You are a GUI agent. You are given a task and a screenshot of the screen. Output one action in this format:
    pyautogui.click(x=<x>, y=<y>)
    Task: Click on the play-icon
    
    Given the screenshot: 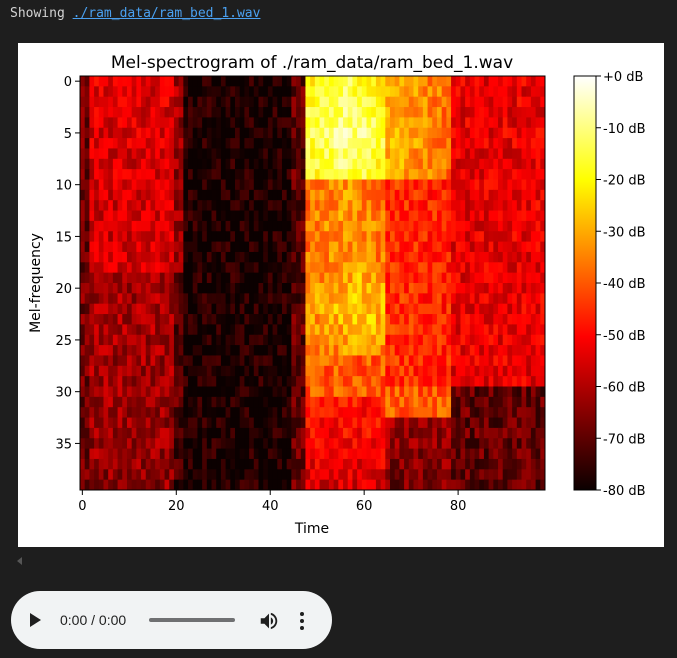 What is the action you would take?
    pyautogui.click(x=35, y=620)
    